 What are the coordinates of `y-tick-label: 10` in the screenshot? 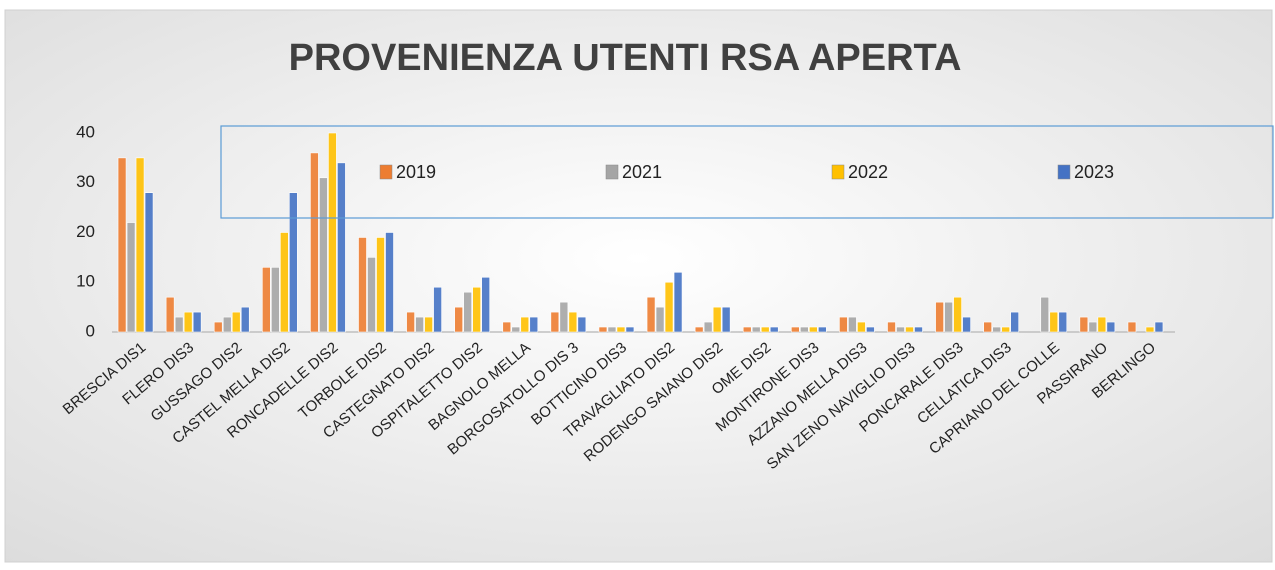 It's located at (85, 281).